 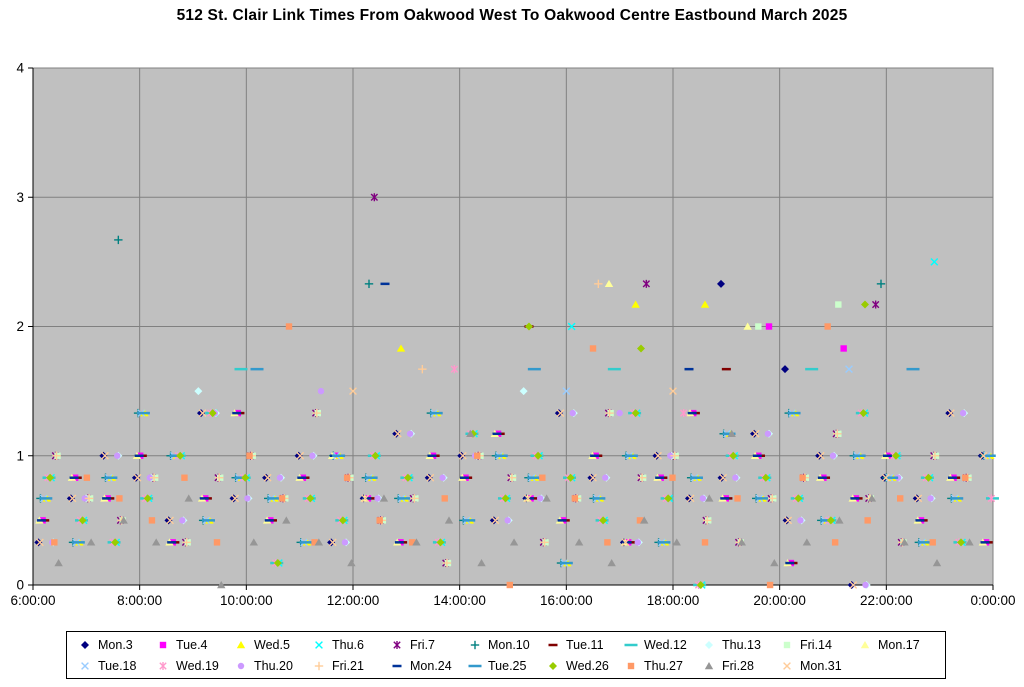 I want to click on legend-item-Tue.11: Tue.11, so click(x=584, y=645).